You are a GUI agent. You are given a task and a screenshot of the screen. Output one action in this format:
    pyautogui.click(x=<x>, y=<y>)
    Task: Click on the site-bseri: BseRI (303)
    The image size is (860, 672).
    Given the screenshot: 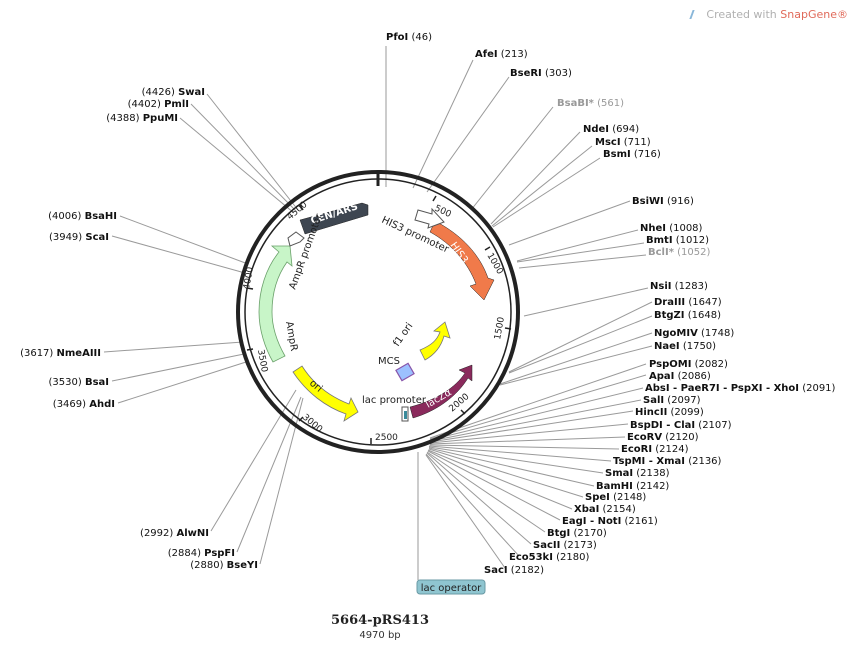 What is the action you would take?
    pyautogui.click(x=541, y=73)
    